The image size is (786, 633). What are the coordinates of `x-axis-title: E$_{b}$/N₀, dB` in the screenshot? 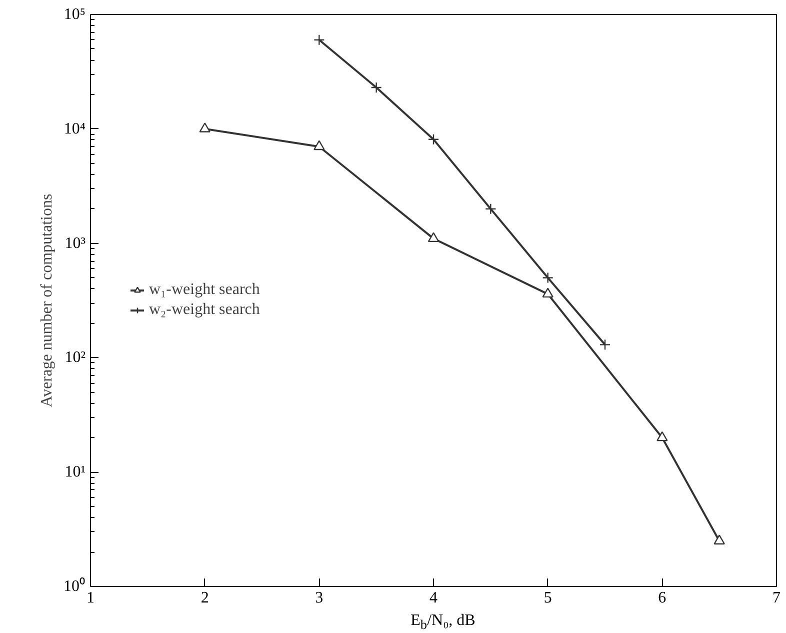 It's located at (443, 622).